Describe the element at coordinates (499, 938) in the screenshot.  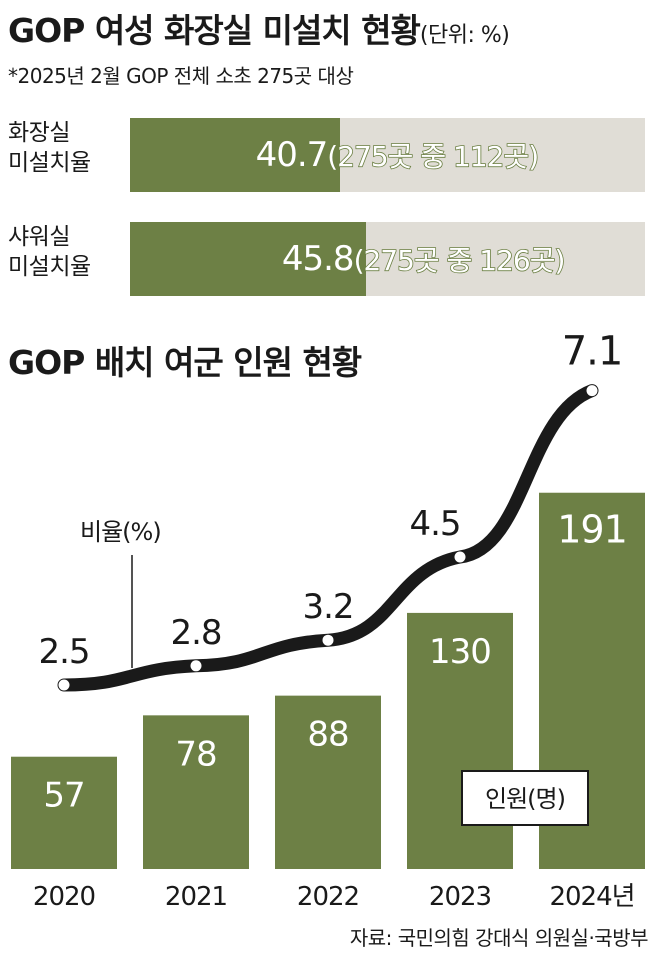
I see `source-note: 자료: 국민의힘 강대식 의원실·국방부` at that location.